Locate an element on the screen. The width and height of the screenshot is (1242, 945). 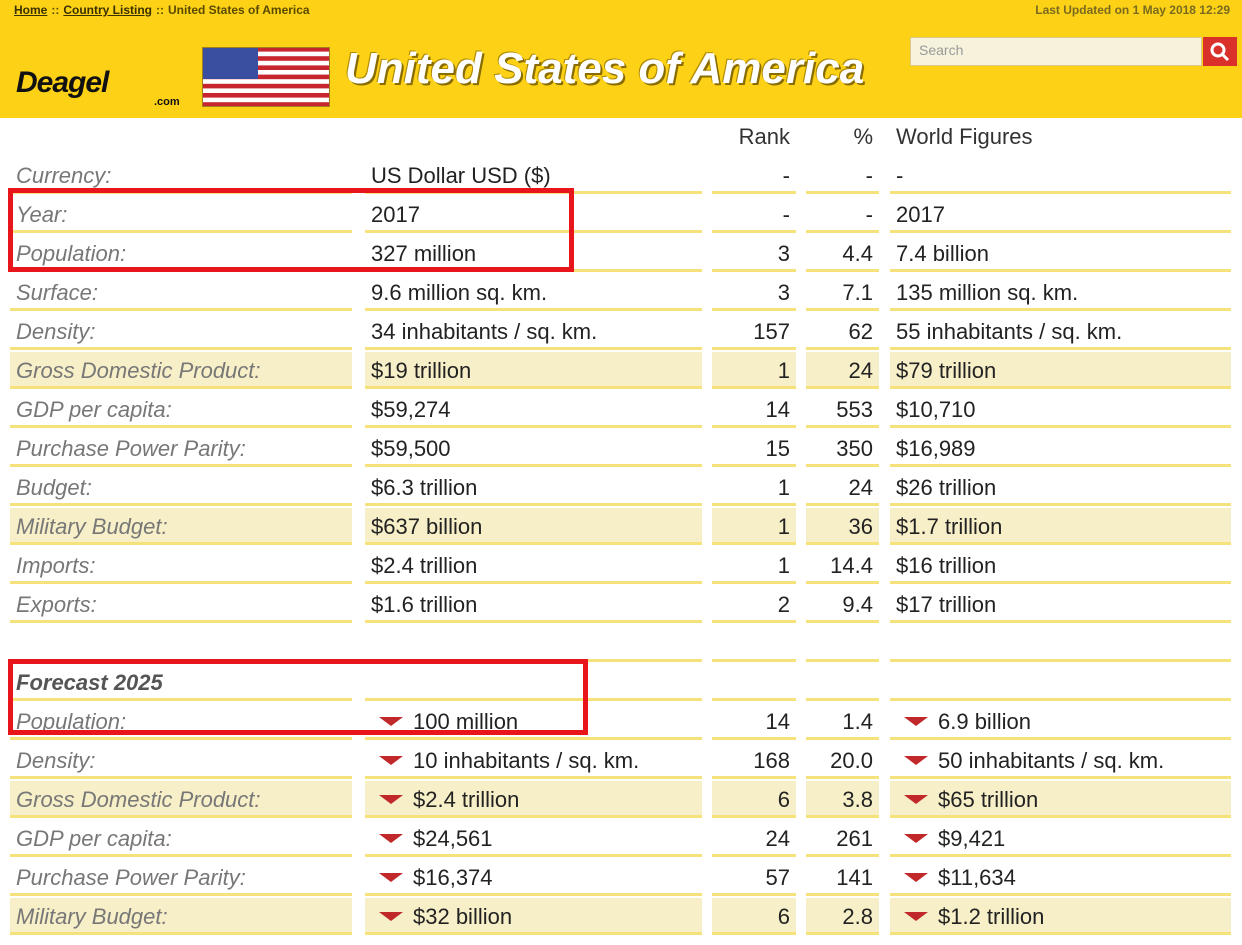
search-input: Search is located at coordinates (1056, 51).